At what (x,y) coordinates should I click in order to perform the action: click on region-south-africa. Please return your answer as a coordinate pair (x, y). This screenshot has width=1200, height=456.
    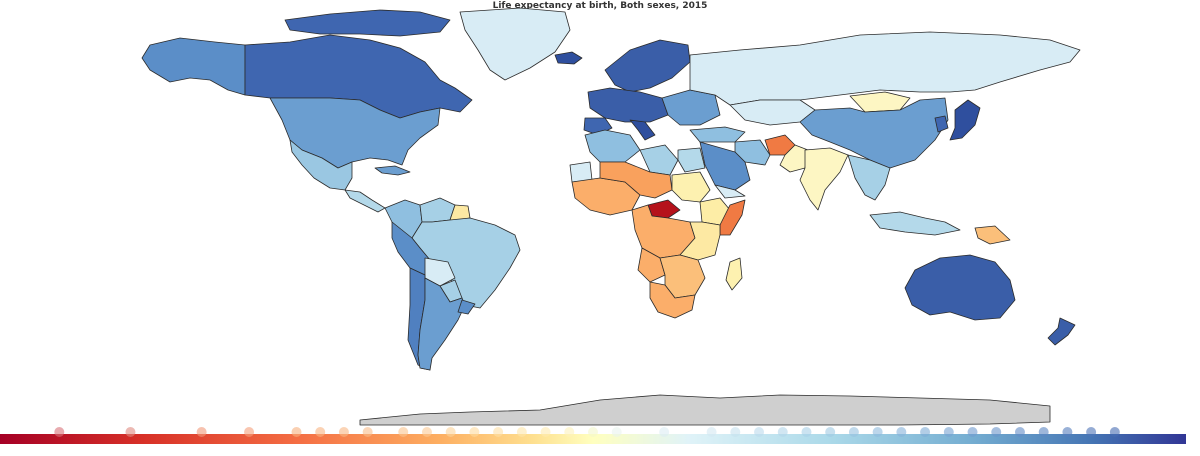
    Looking at the image, I should click on (672, 300).